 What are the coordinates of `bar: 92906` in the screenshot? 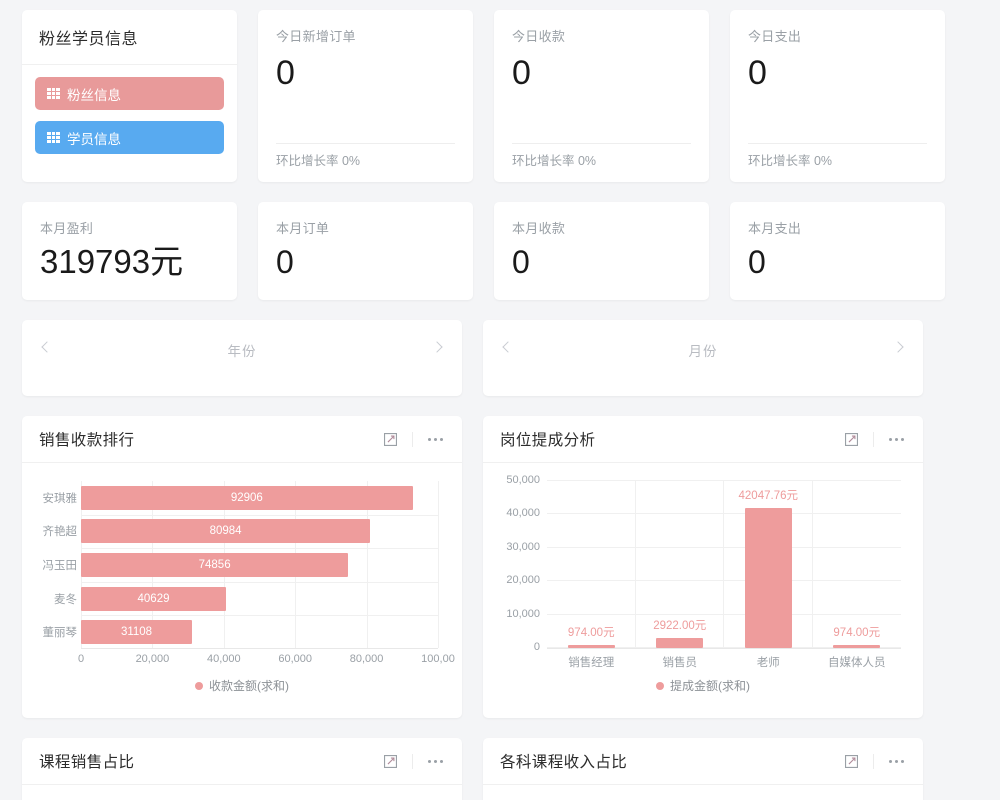 It's located at (247, 497).